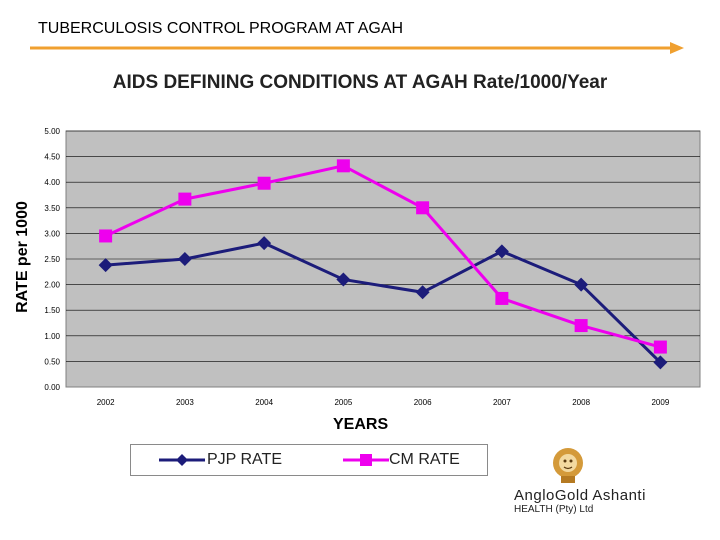 The height and width of the screenshot is (540, 720). Describe the element at coordinates (580, 495) in the screenshot. I see `brand-name: AngloGold Ashanti` at that location.